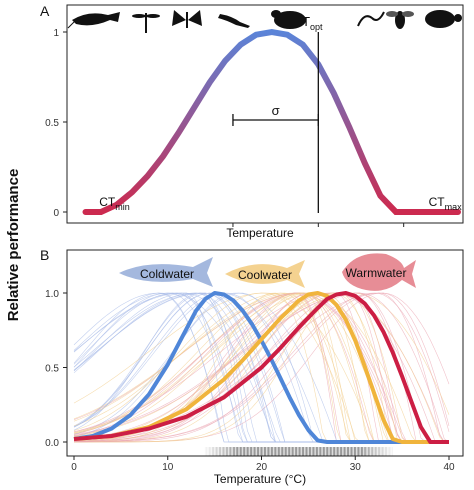 The height and width of the screenshot is (490, 474). Describe the element at coordinates (45, 11) in the screenshot. I see `panel-a-label: A` at that location.